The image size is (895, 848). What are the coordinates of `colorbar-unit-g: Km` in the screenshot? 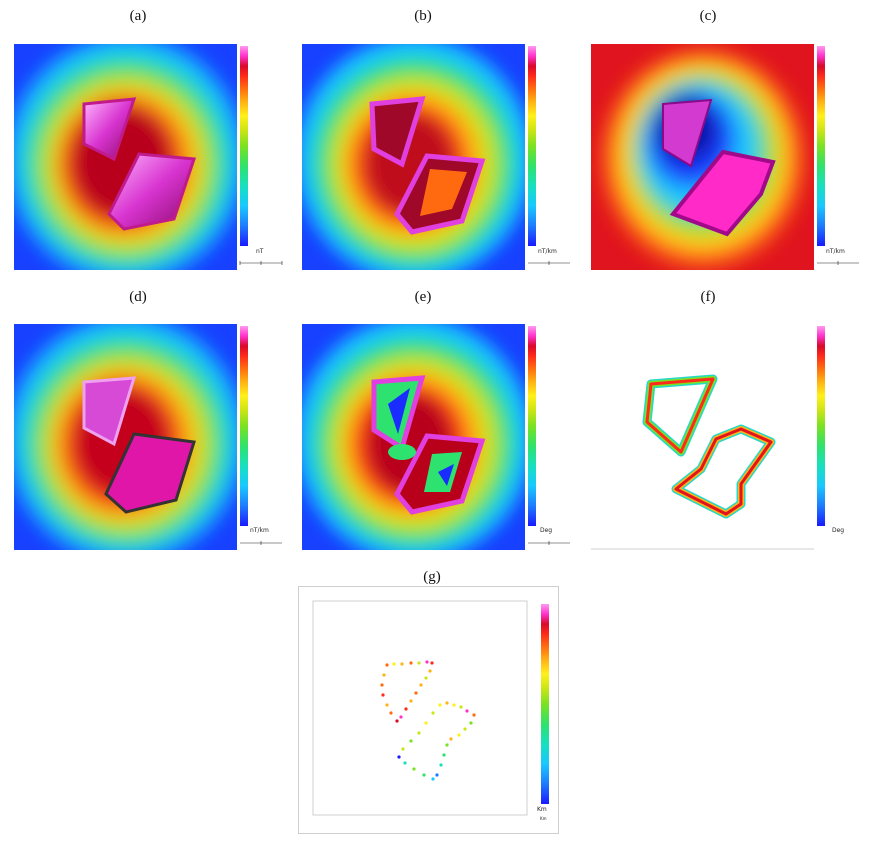 It's located at (542, 809).